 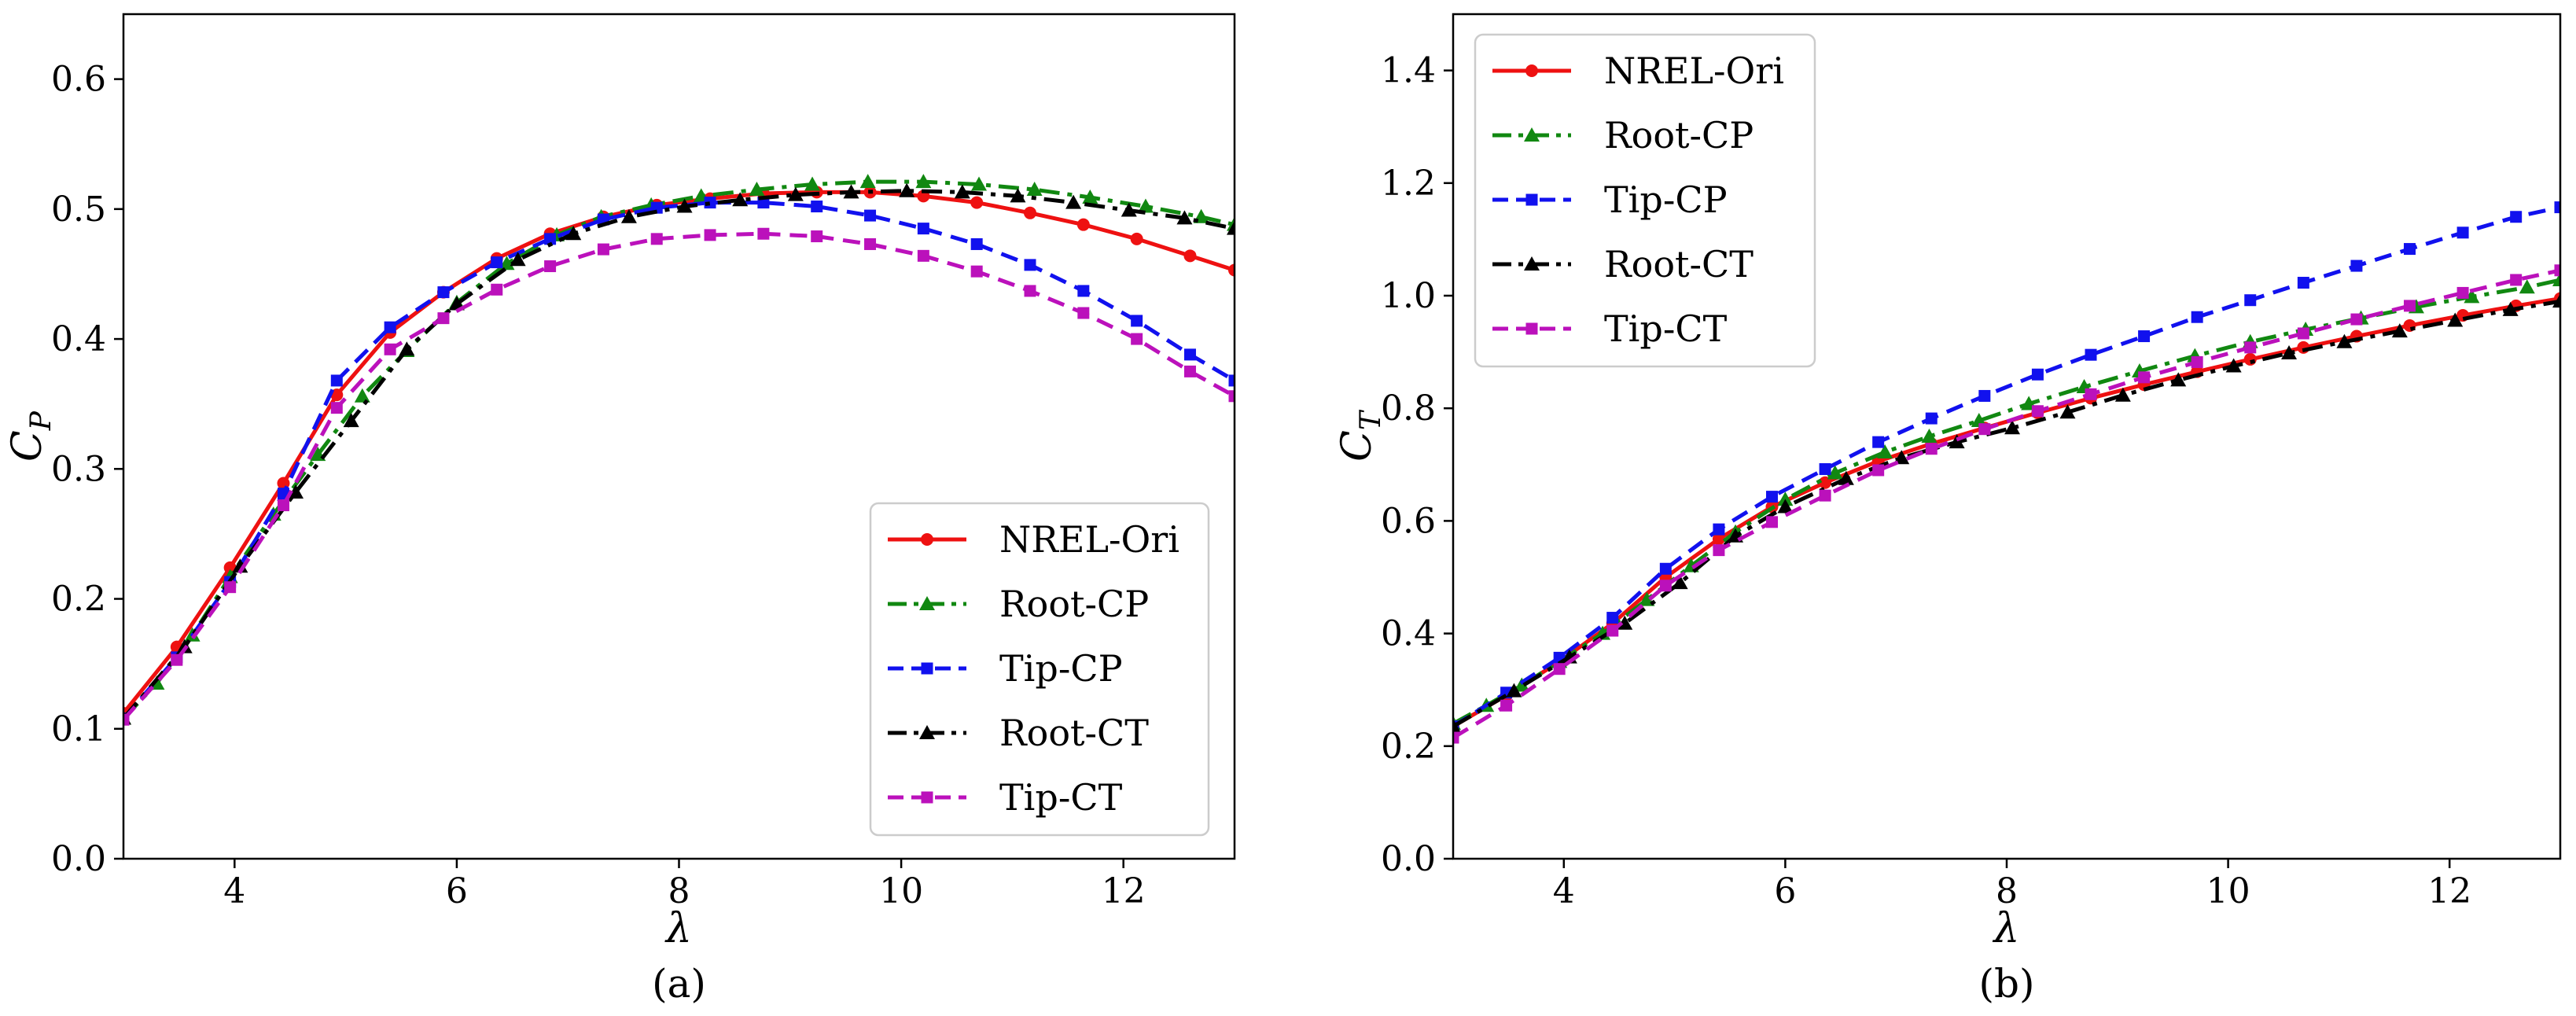 What do you see at coordinates (927, 732) in the screenshot?
I see `legend-marker-root-ct` at bounding box center [927, 732].